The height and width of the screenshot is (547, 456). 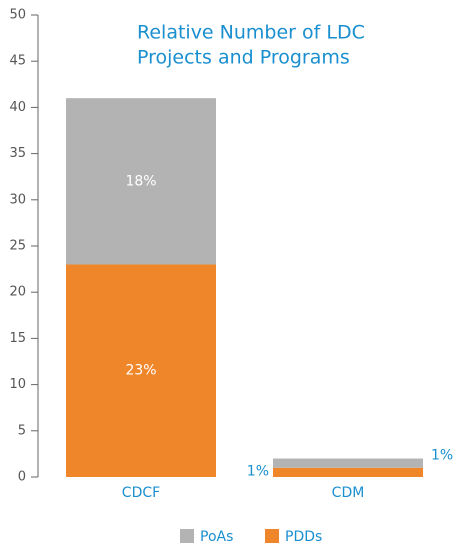 What do you see at coordinates (348, 493) in the screenshot?
I see `x-tick-label: CDM` at bounding box center [348, 493].